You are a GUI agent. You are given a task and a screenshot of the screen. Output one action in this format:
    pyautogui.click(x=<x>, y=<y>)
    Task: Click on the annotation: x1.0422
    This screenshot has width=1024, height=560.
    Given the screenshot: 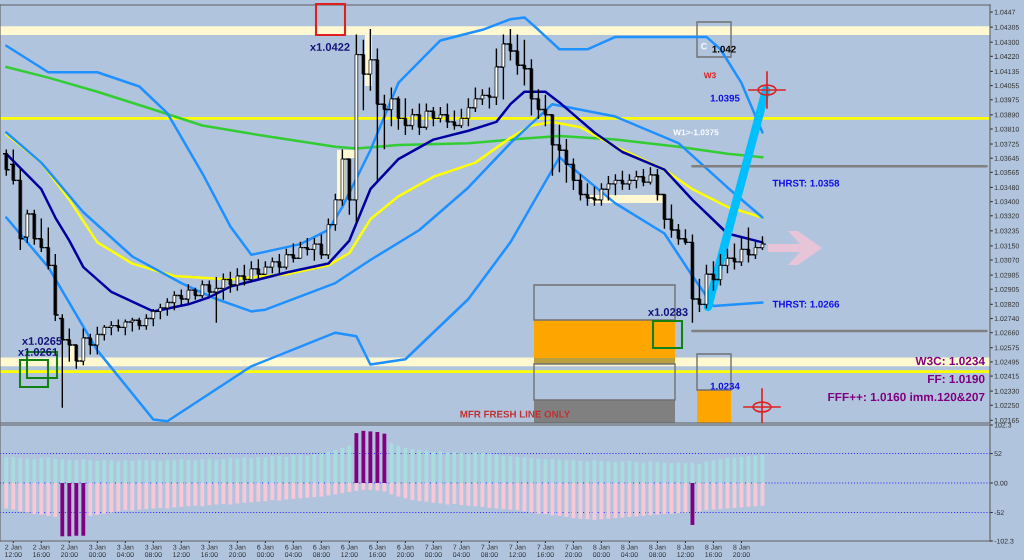 What is the action you would take?
    pyautogui.click(x=330, y=47)
    